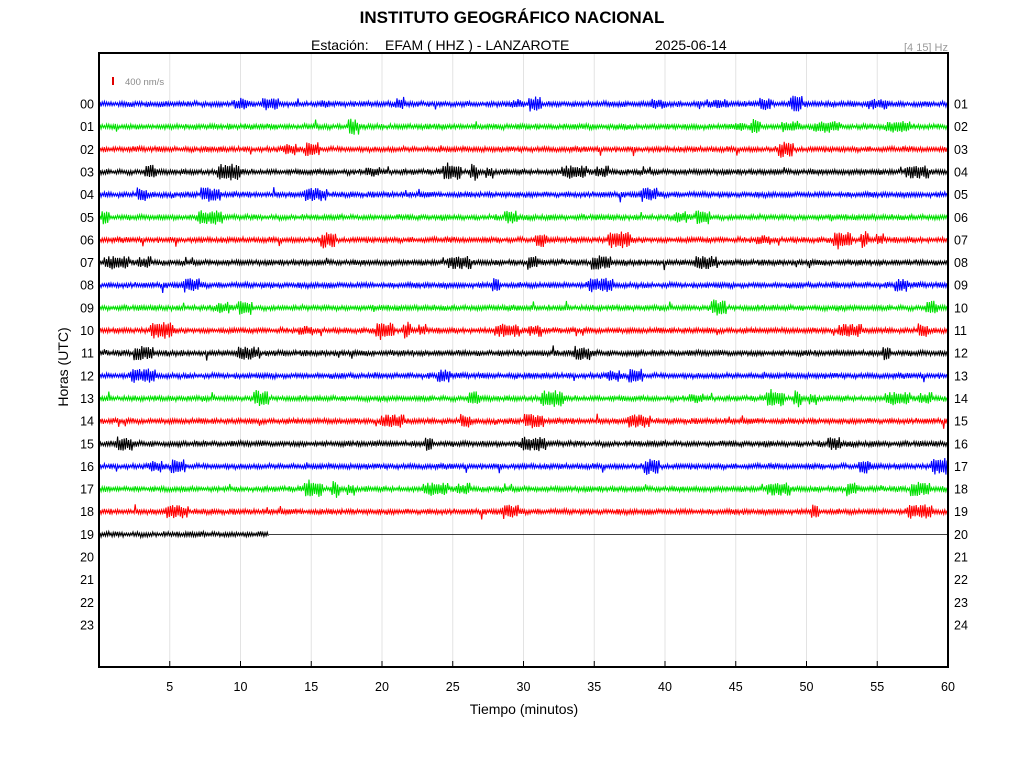  Describe the element at coordinates (961, 558) in the screenshot. I see `hour-label-right: 21` at that location.